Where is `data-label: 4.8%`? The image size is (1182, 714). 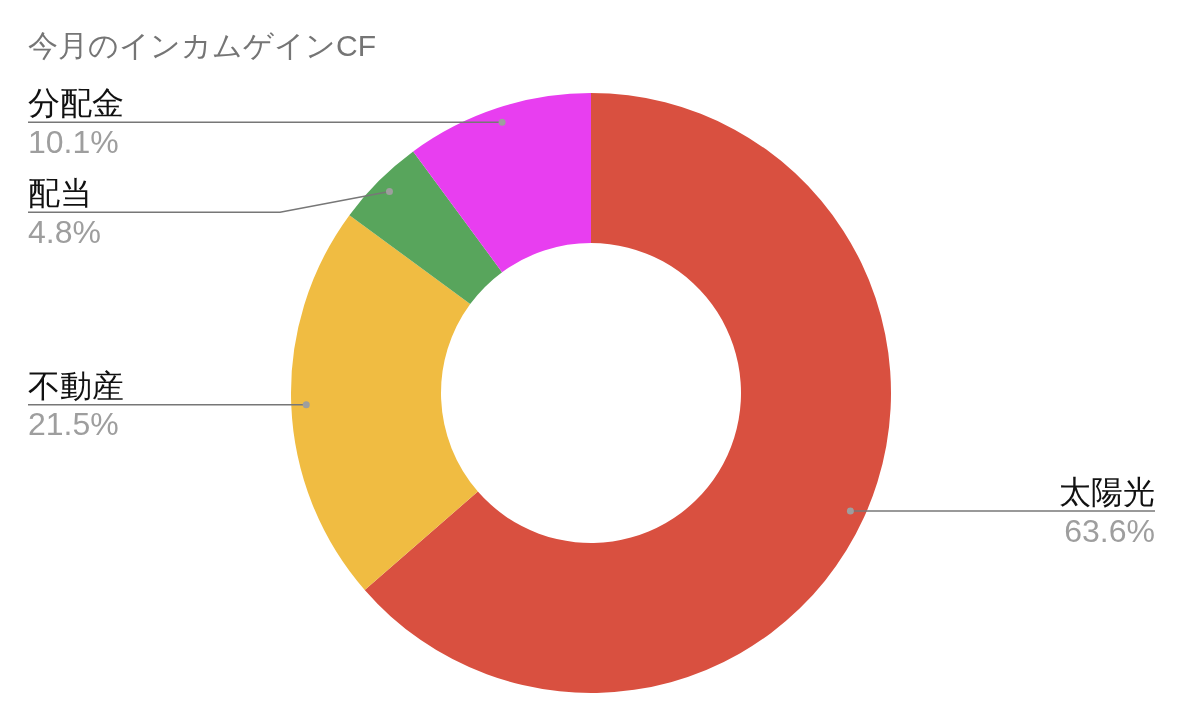 data-label: 4.8% is located at coordinates (64, 232).